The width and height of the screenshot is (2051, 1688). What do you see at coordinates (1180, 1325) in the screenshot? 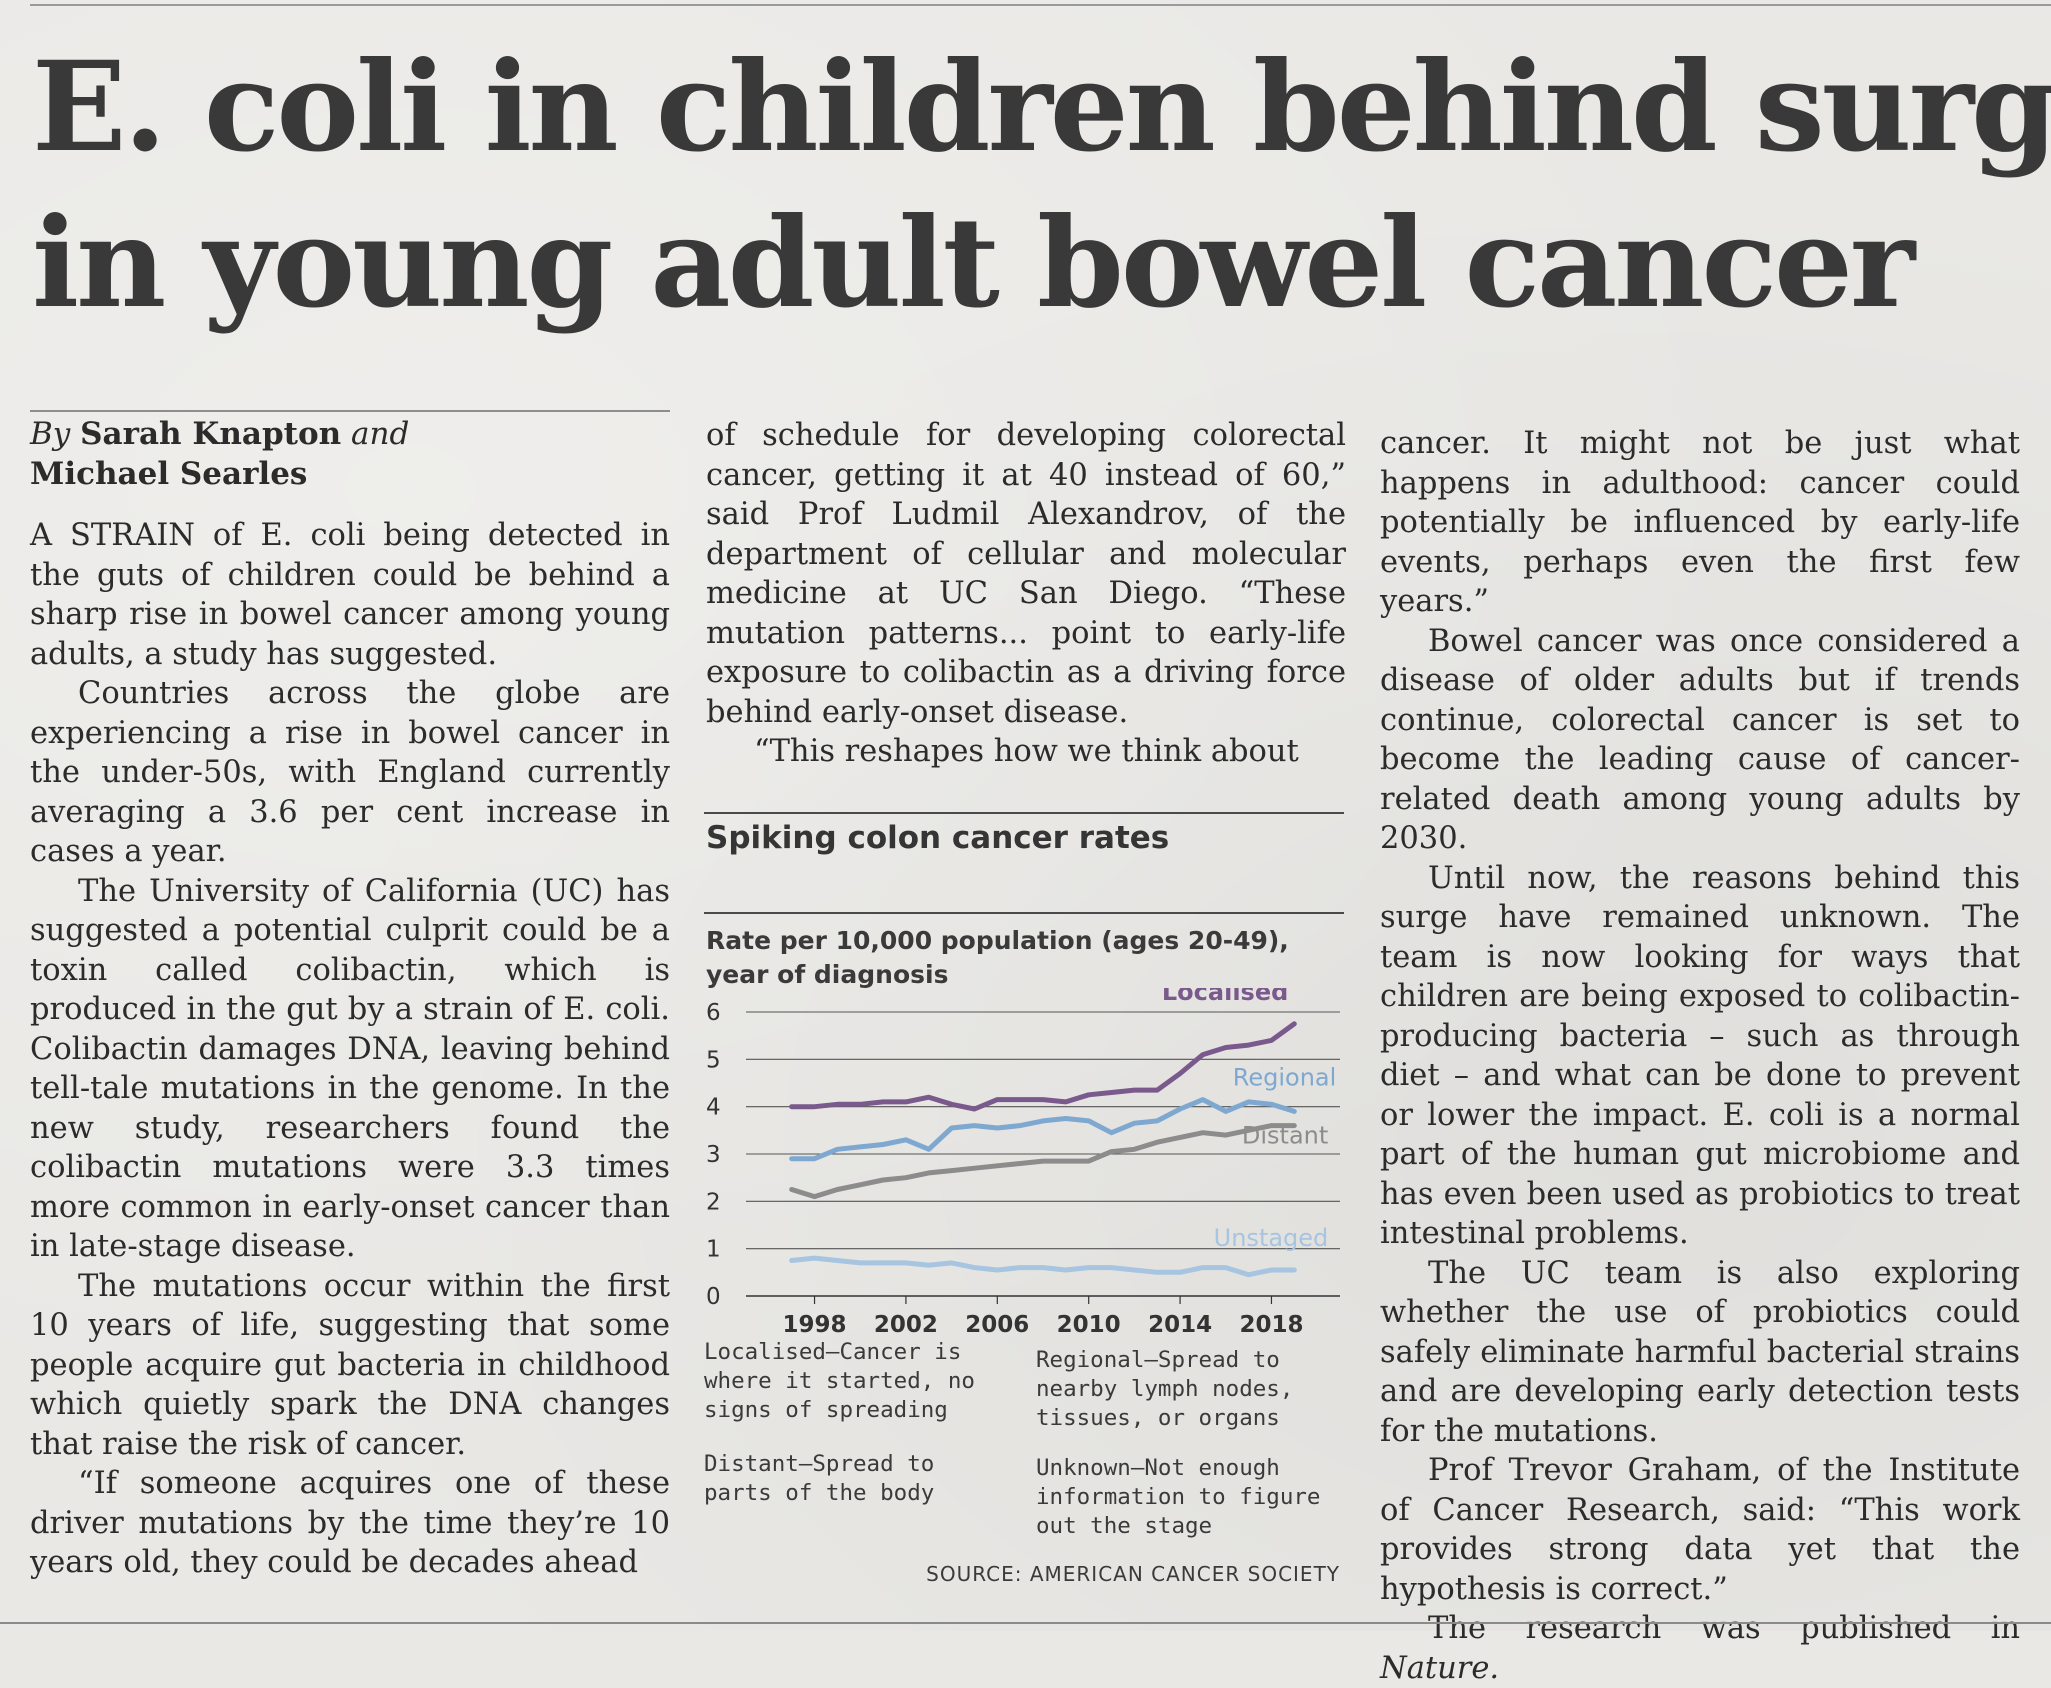
I see `x-tick-label: 2014` at bounding box center [1180, 1325].